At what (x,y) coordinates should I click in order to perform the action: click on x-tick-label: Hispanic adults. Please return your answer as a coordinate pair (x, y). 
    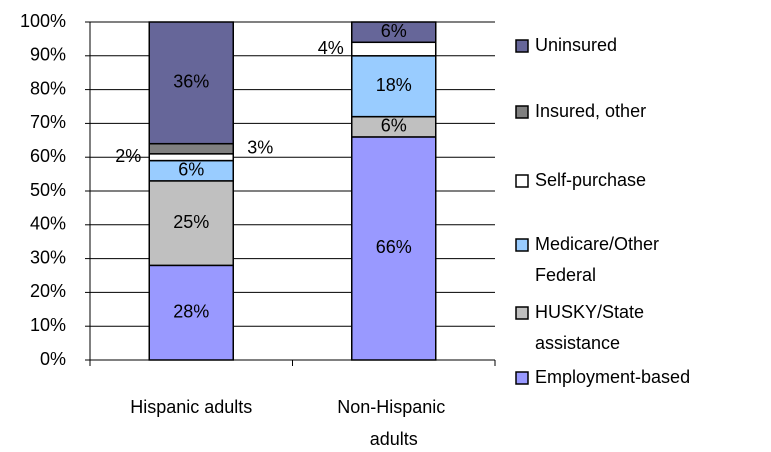
    Looking at the image, I should click on (191, 407).